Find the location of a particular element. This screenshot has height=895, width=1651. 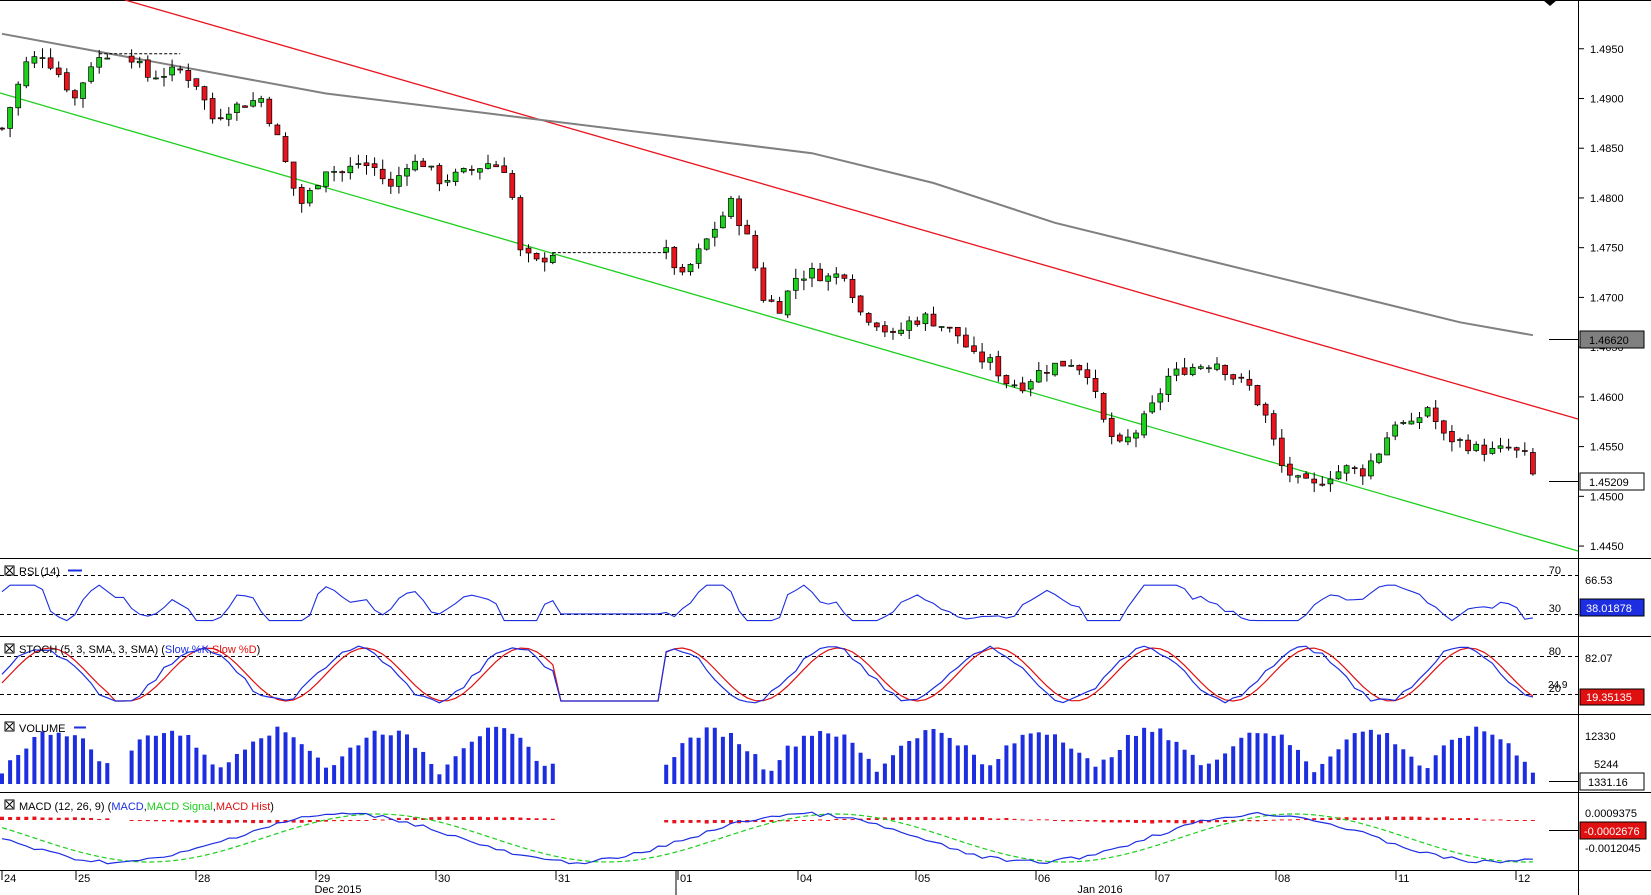

month-label: Dec 2015 is located at coordinates (337, 889).